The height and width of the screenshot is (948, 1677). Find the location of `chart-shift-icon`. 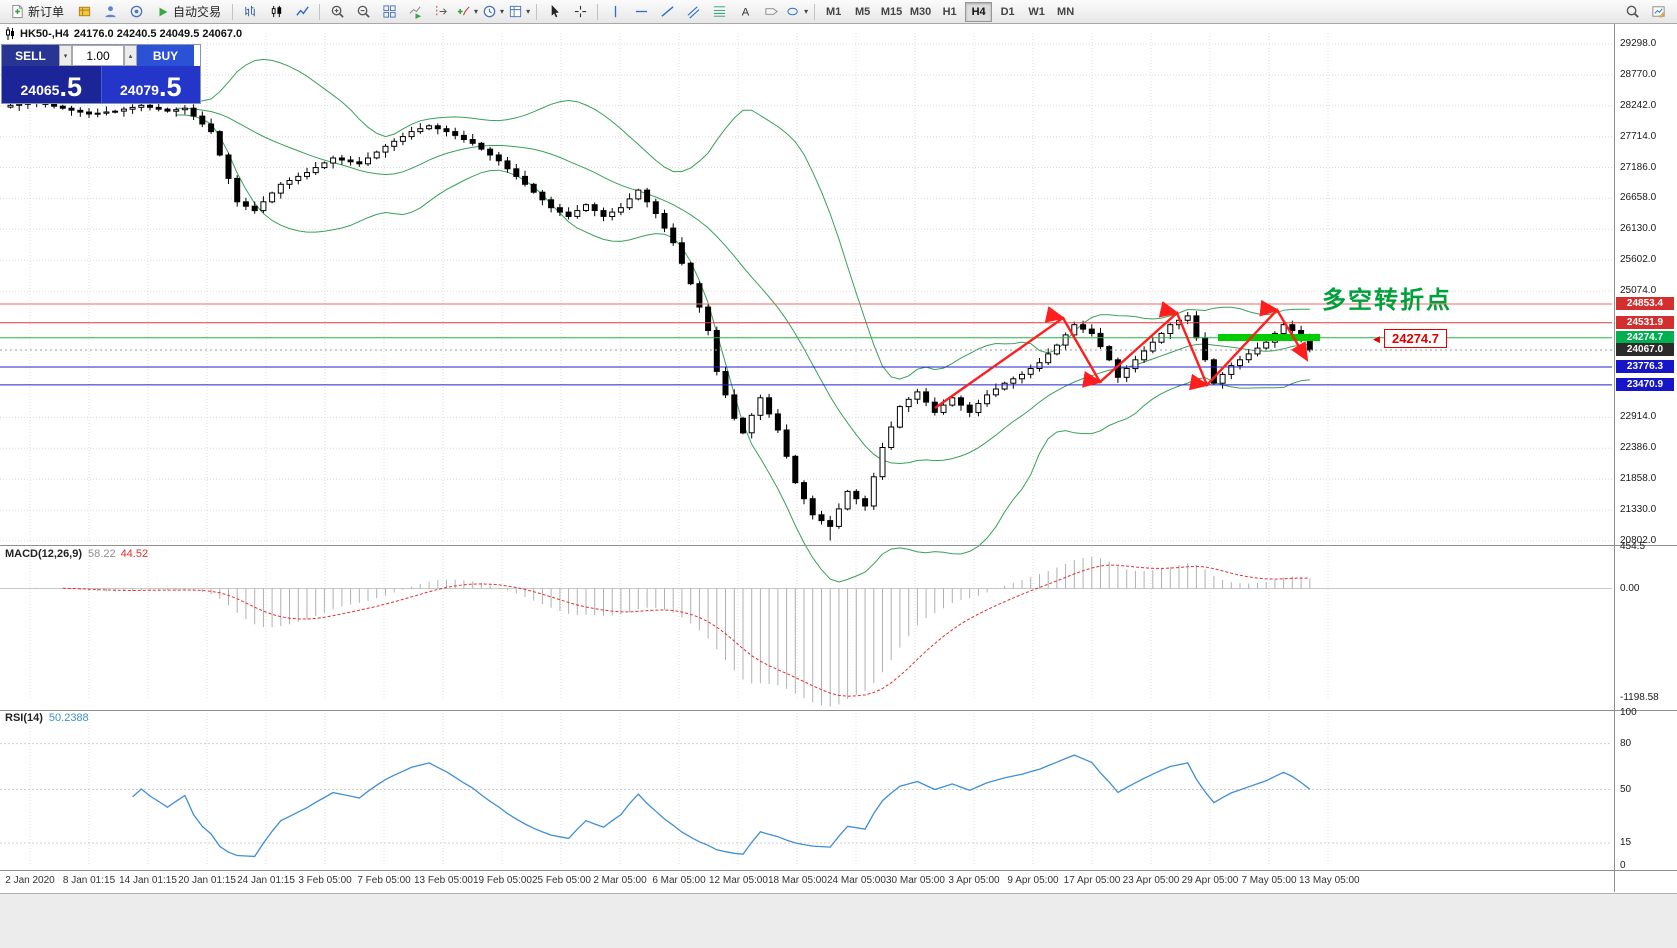

chart-shift-icon is located at coordinates (441, 11).